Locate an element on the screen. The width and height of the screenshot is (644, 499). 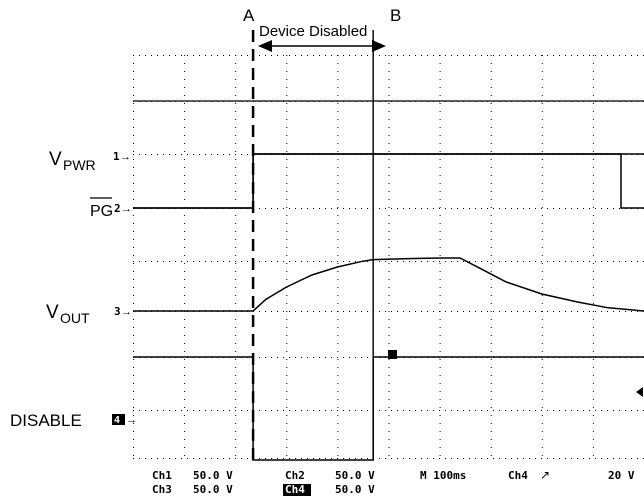
span-arrow-right-head is located at coordinates (379, 46).